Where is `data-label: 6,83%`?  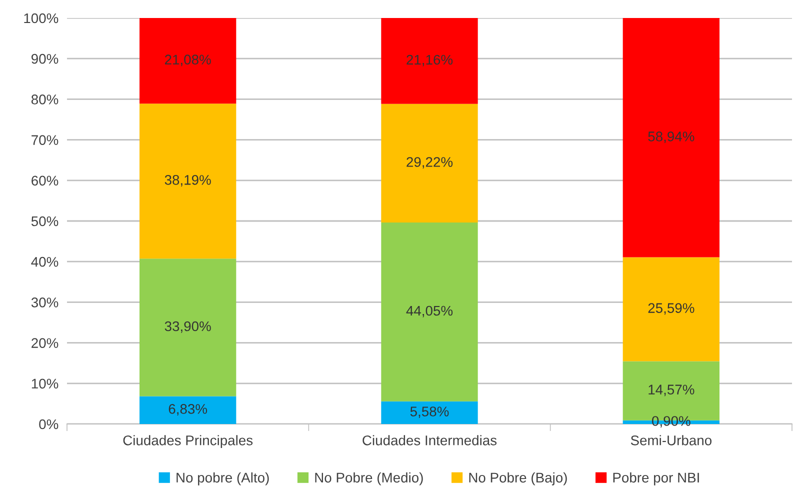 data-label: 6,83% is located at coordinates (188, 410).